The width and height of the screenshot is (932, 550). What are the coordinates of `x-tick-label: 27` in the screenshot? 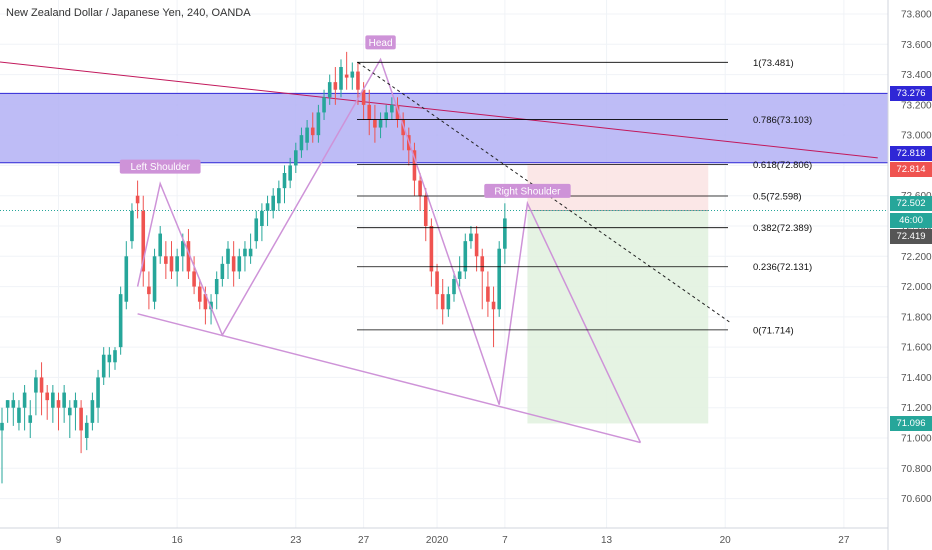 It's located at (364, 540).